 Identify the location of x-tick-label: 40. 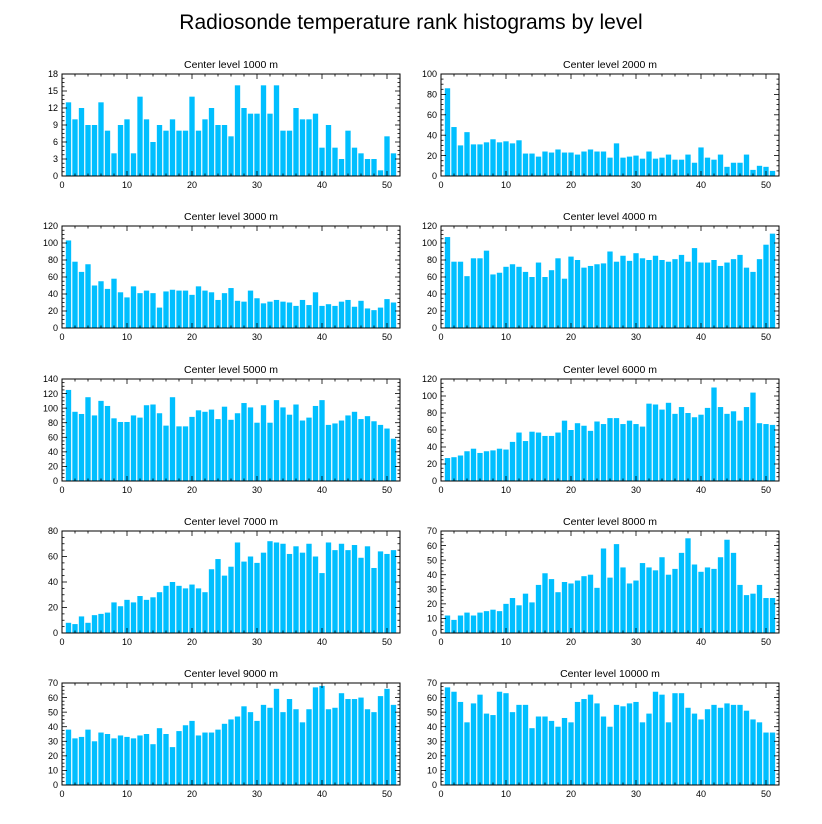
(322, 642).